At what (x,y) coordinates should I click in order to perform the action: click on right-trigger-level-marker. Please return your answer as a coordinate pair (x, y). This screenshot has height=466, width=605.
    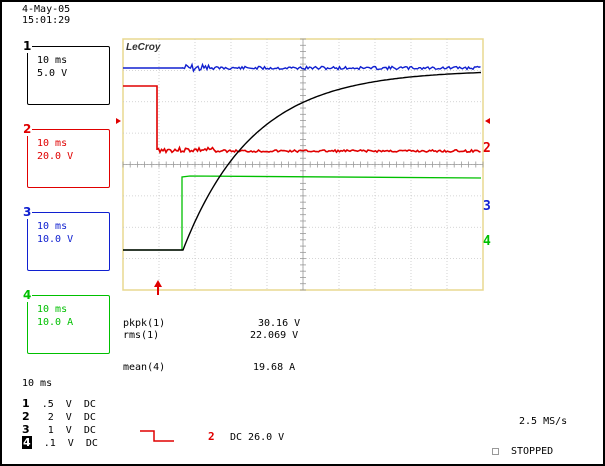
    Looking at the image, I should click on (487, 121).